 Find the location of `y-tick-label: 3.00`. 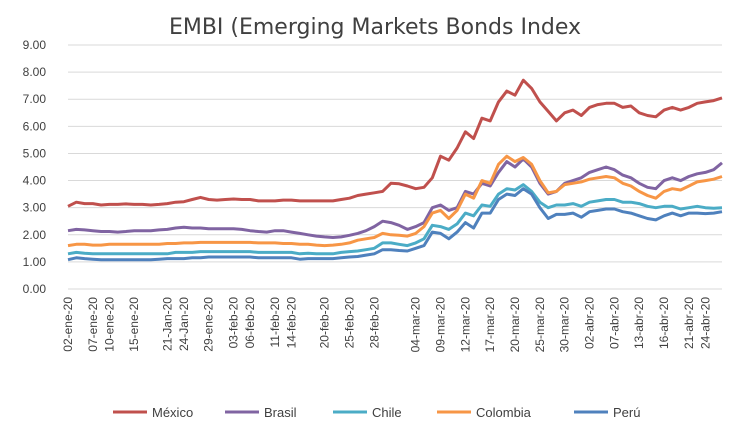

y-tick-label: 3.00 is located at coordinates (35, 208).